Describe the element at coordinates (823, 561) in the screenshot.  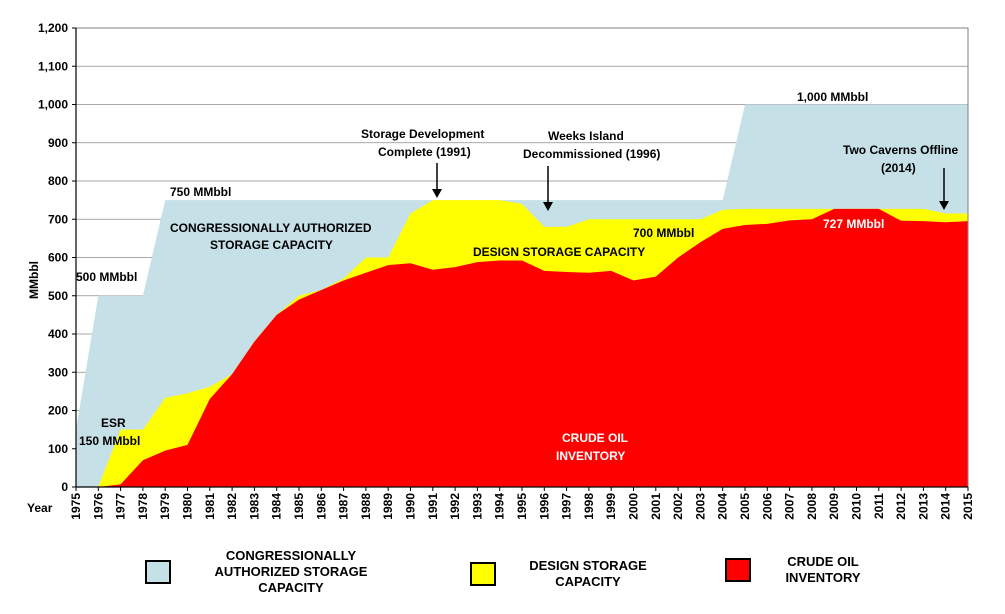
I see `legend-crude-line1: CRUDE OIL` at that location.